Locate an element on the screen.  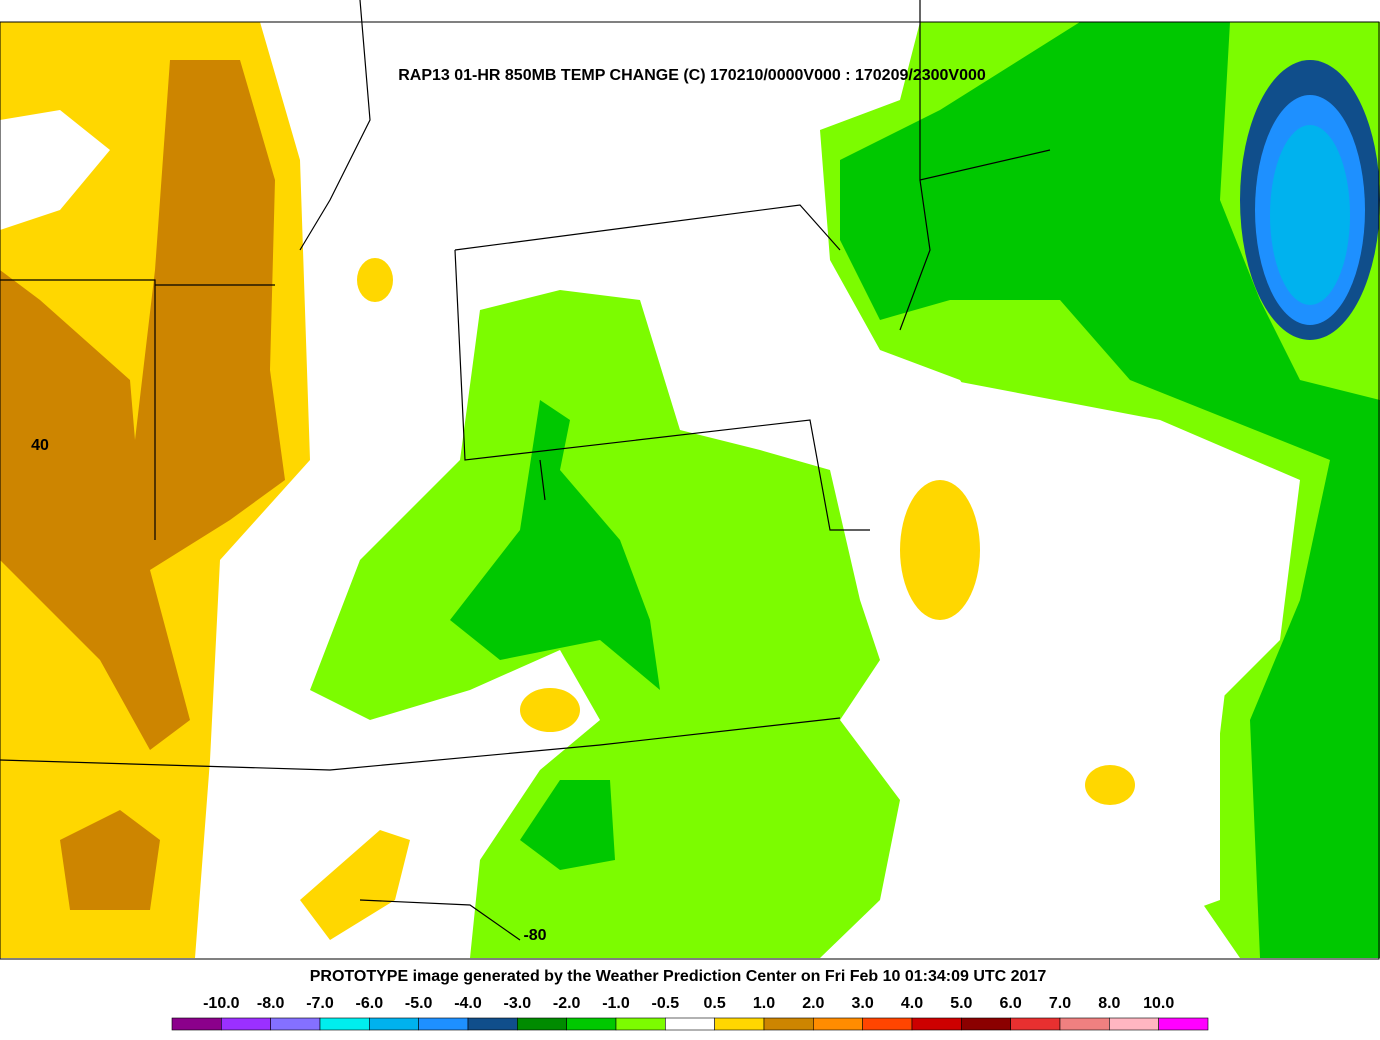
legend-label: -0.5 is located at coordinates (666, 1003).